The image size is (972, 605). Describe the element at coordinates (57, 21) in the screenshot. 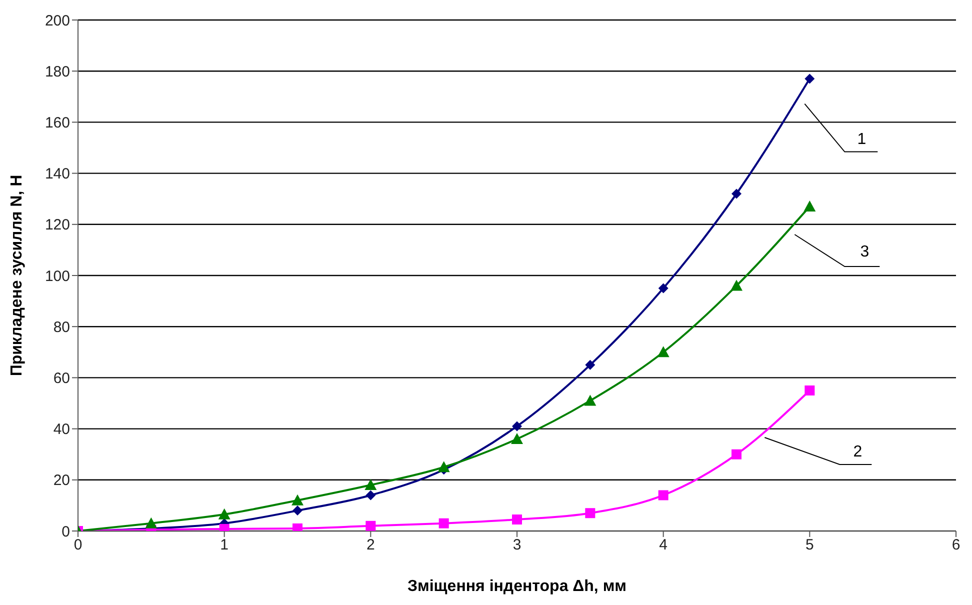

I see `y-tick-label: 200` at that location.